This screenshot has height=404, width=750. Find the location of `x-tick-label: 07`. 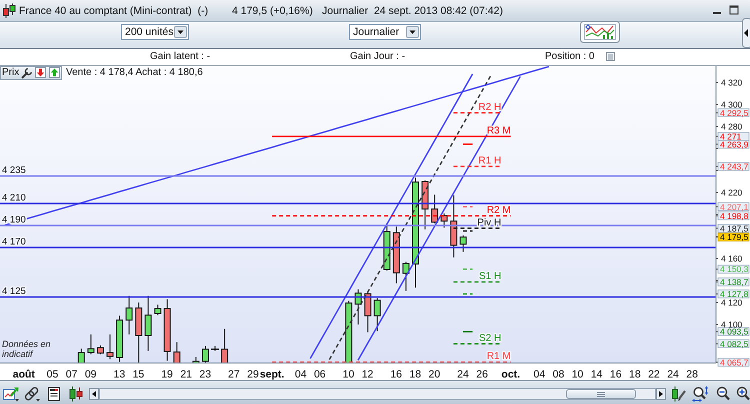

x-tick-label: 07 is located at coordinates (72, 374).